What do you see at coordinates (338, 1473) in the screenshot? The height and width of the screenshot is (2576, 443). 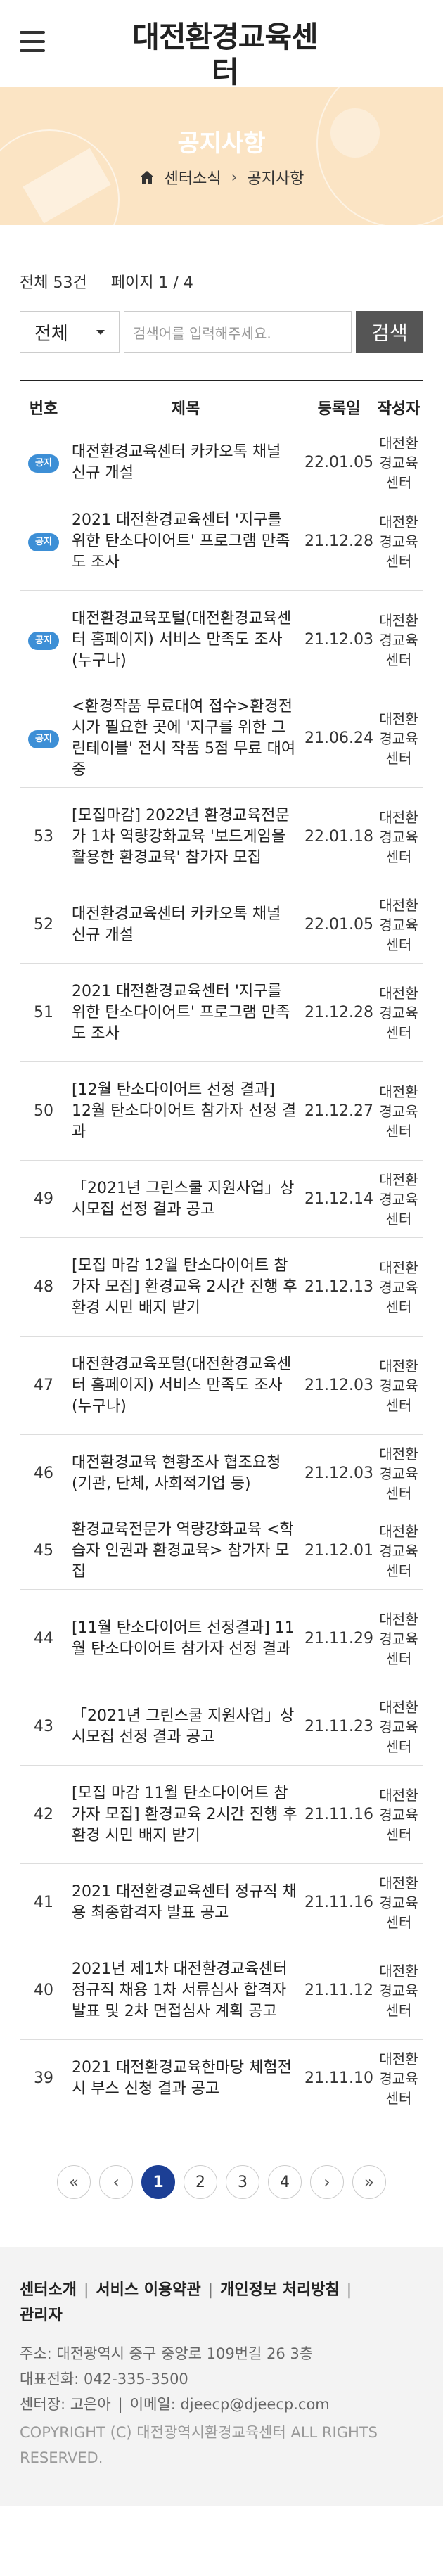 I see `row-date: 21.12.03` at bounding box center [338, 1473].